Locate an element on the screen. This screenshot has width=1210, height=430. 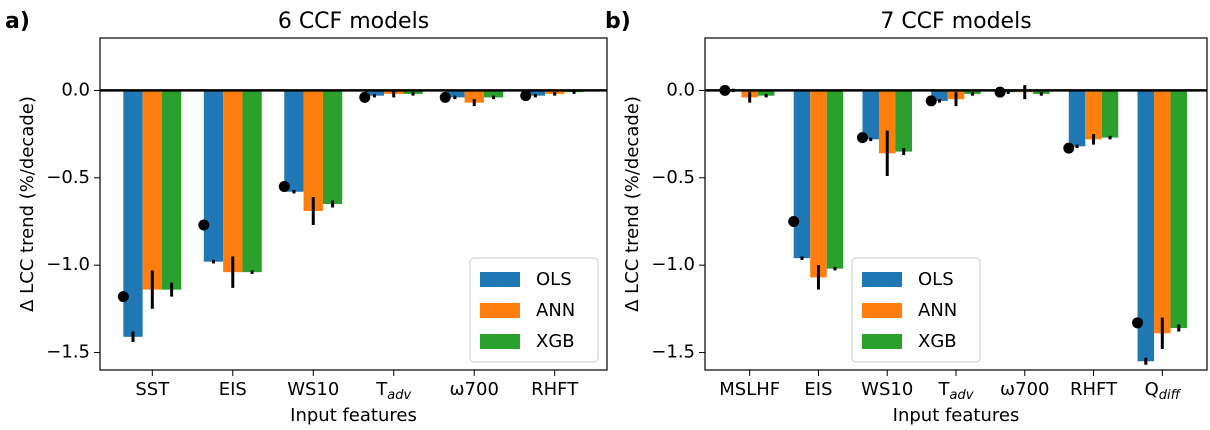
x-tick-label-base: Q is located at coordinates (1152, 389).